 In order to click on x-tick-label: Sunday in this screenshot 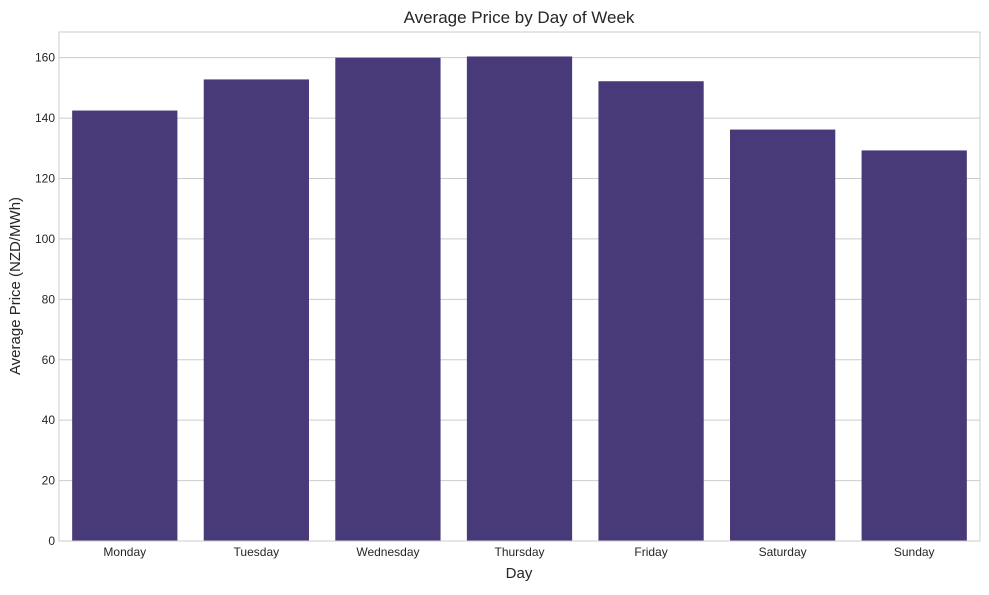, I will do `click(914, 552)`.